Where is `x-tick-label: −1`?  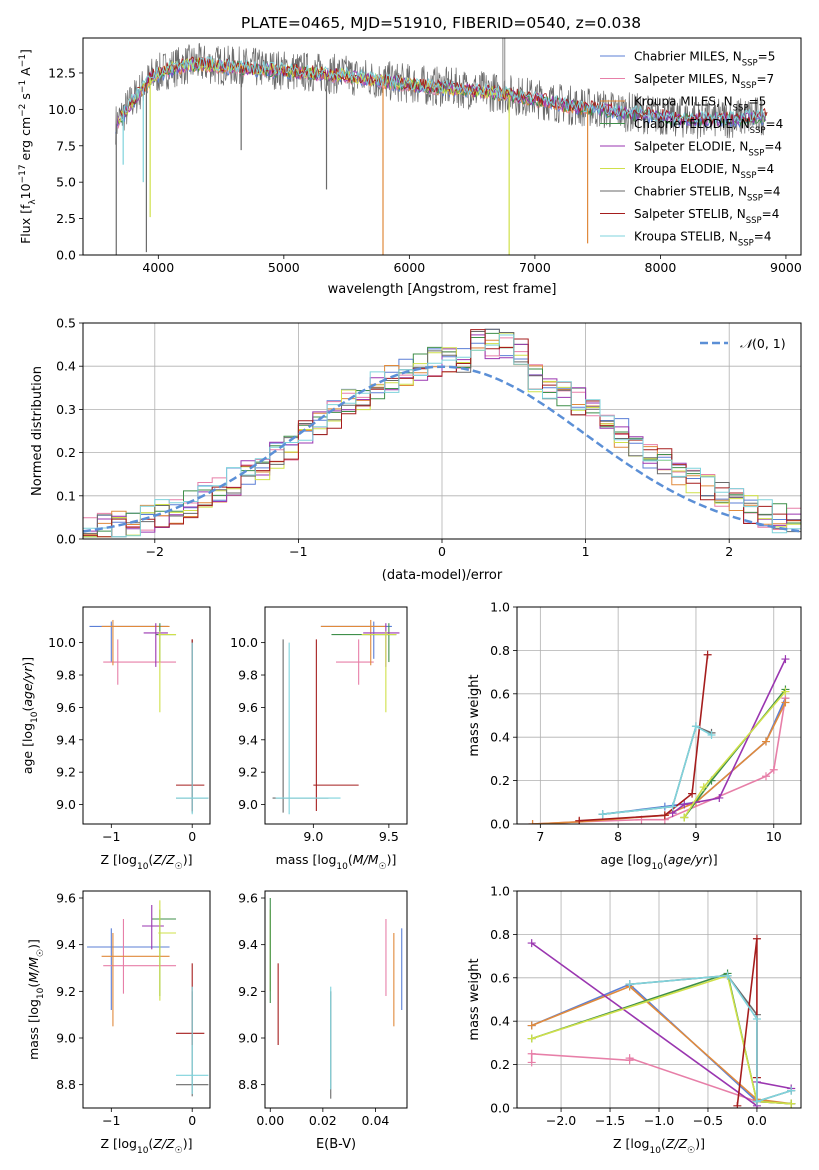
x-tick-label: −1 is located at coordinates (111, 836).